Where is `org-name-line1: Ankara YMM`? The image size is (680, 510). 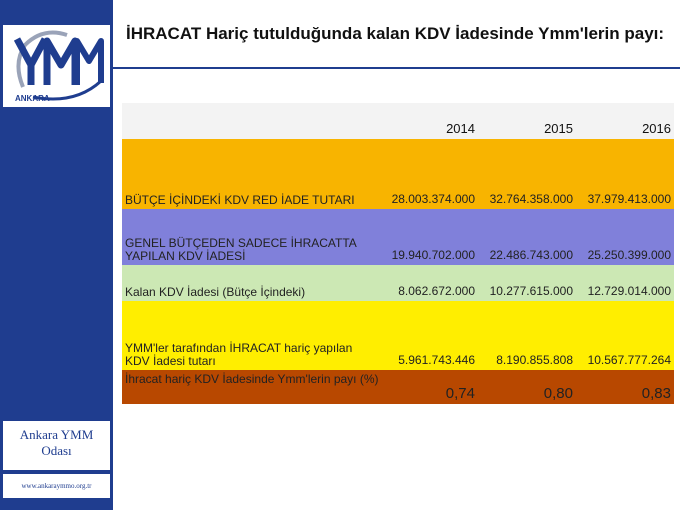 org-name-line1: Ankara YMM is located at coordinates (56, 434).